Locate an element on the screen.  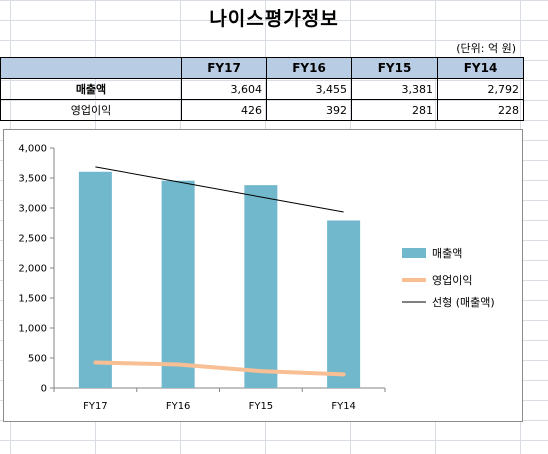
y-tick-label: 1,000 is located at coordinates (32, 329).